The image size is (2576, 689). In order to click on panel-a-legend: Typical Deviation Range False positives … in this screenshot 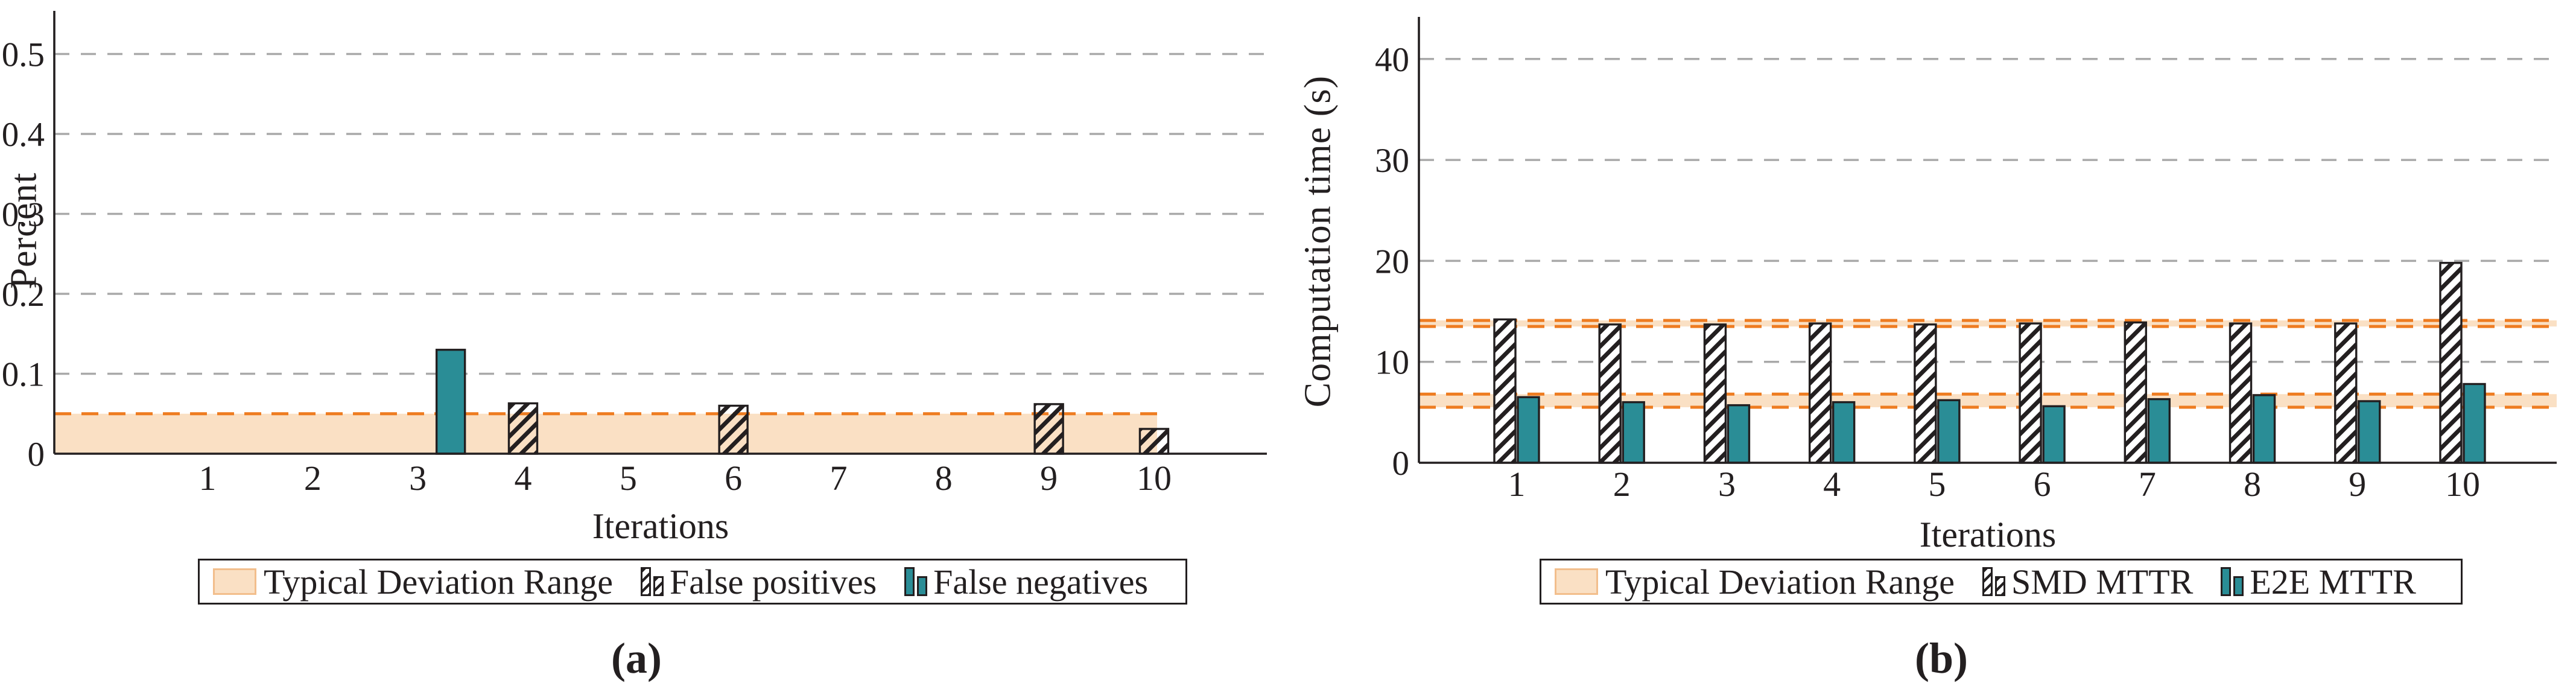, I will do `click(693, 582)`.